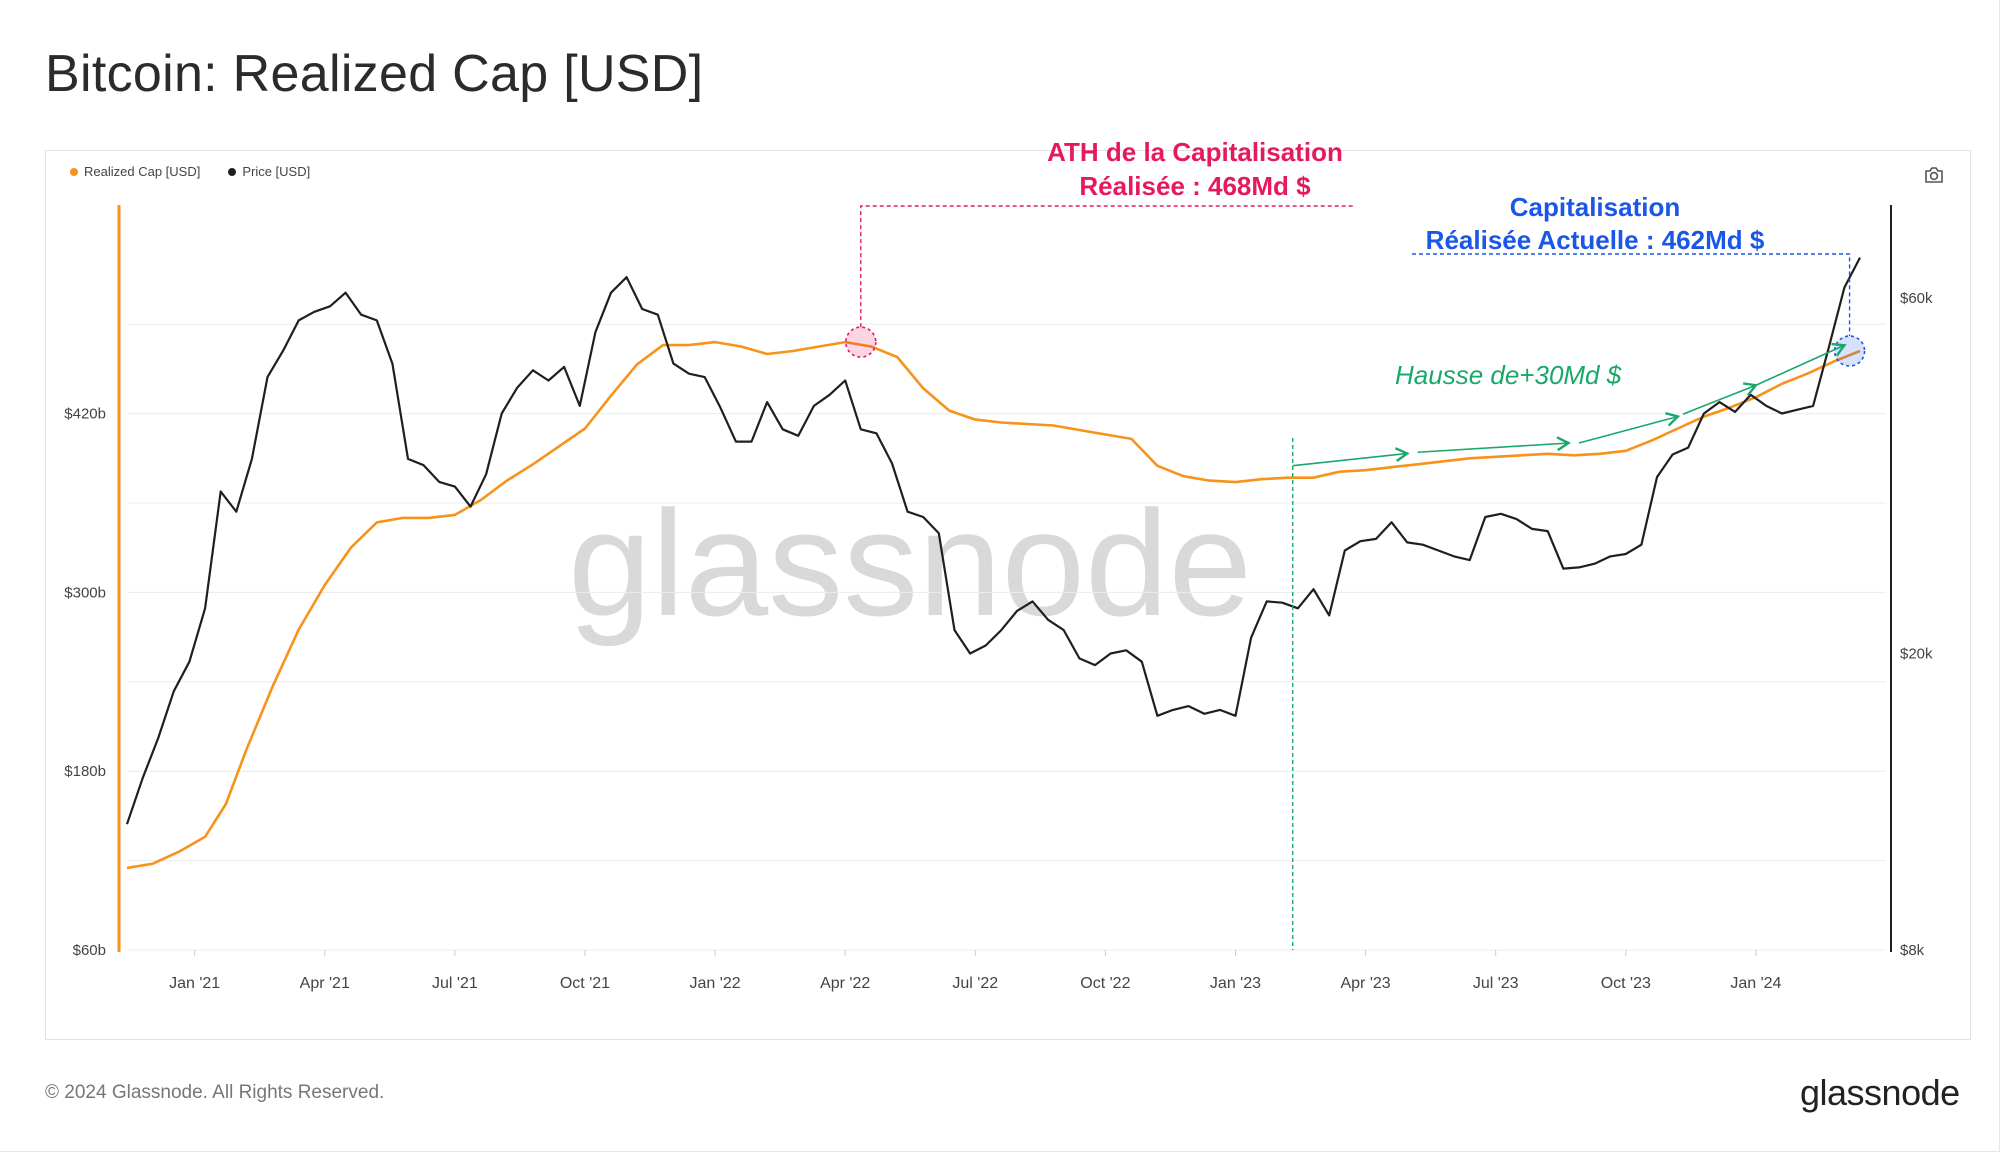 The image size is (2000, 1152). I want to click on current-label-line1: Capitalisation, so click(1595, 207).